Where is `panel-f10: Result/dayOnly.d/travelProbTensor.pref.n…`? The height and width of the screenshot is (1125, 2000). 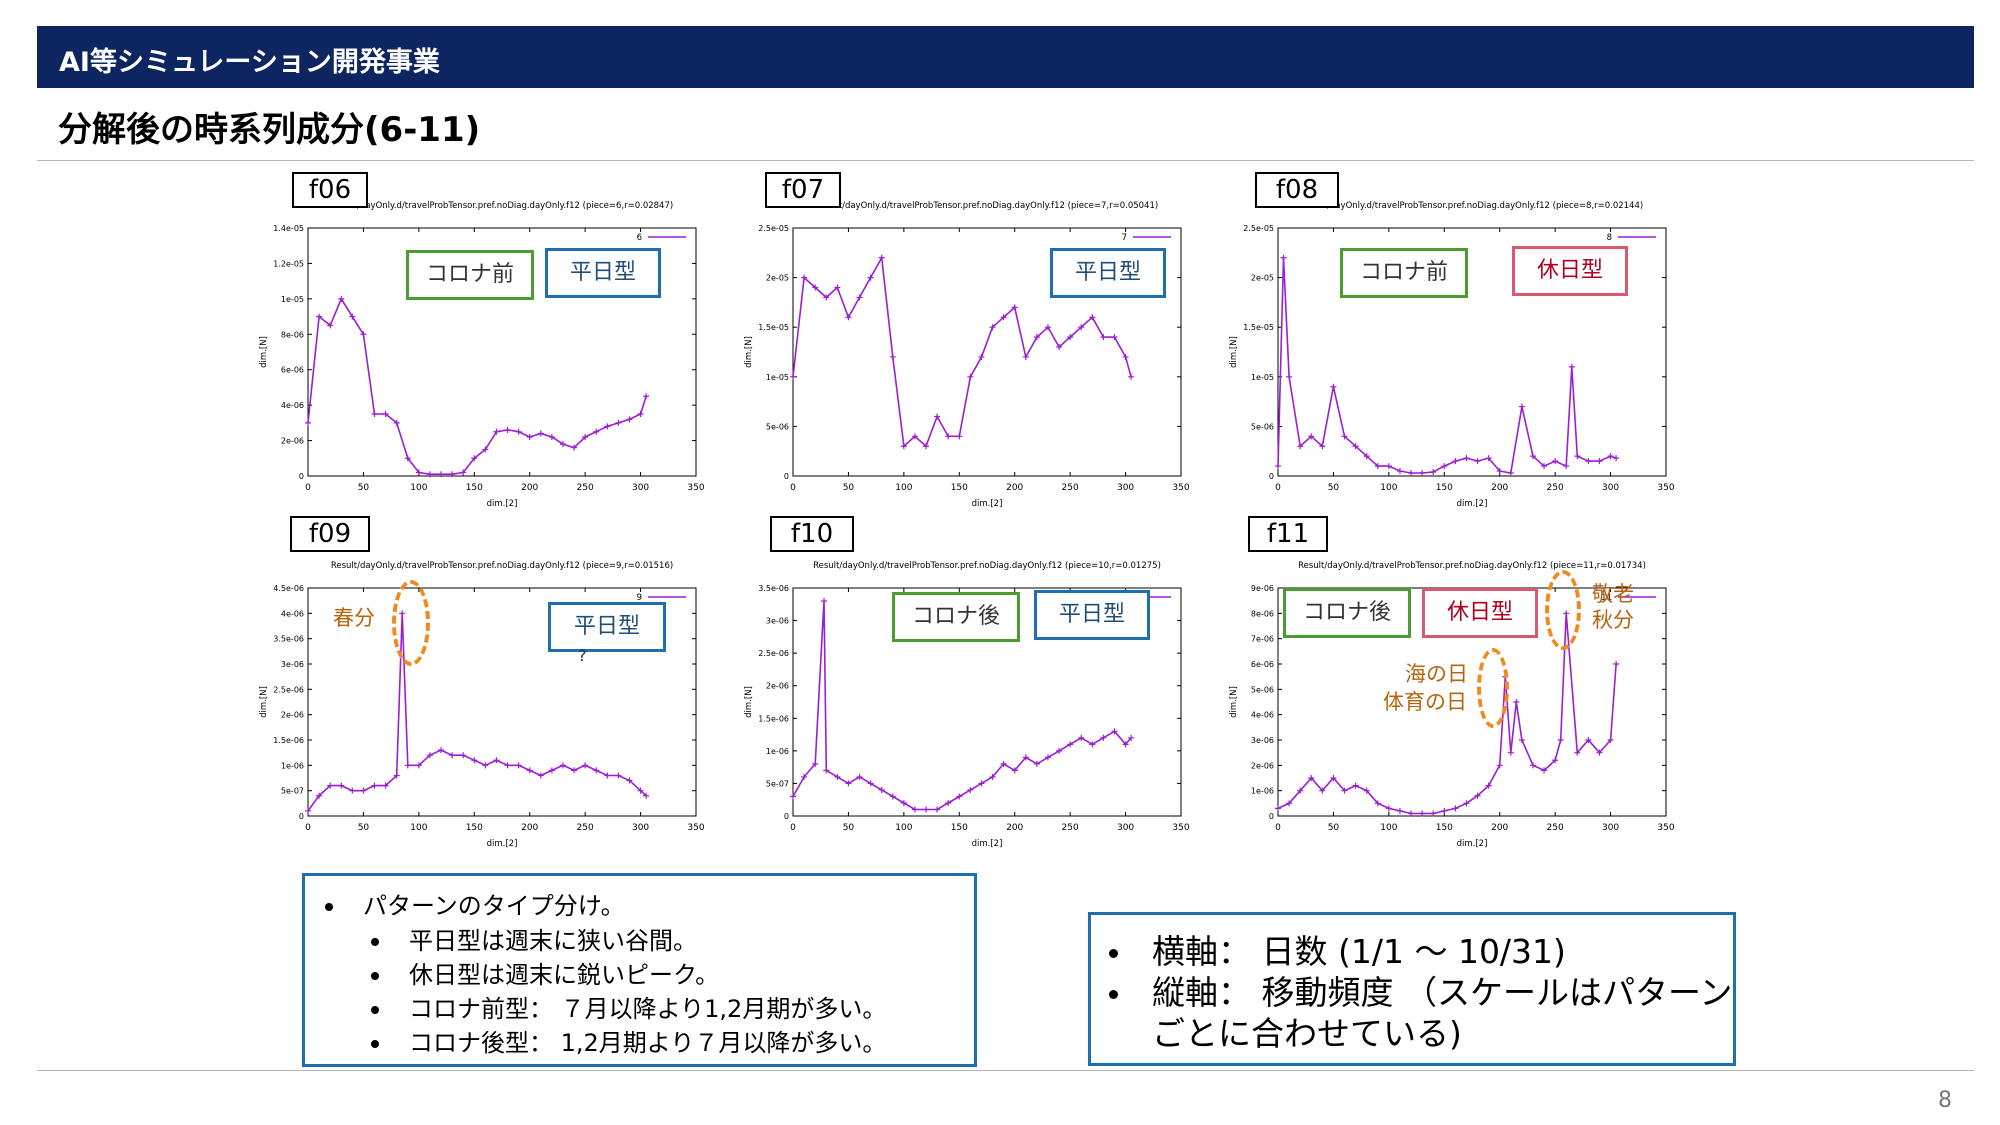 panel-f10: Result/dayOnly.d/travelProbTensor.pref.n… is located at coordinates (965, 705).